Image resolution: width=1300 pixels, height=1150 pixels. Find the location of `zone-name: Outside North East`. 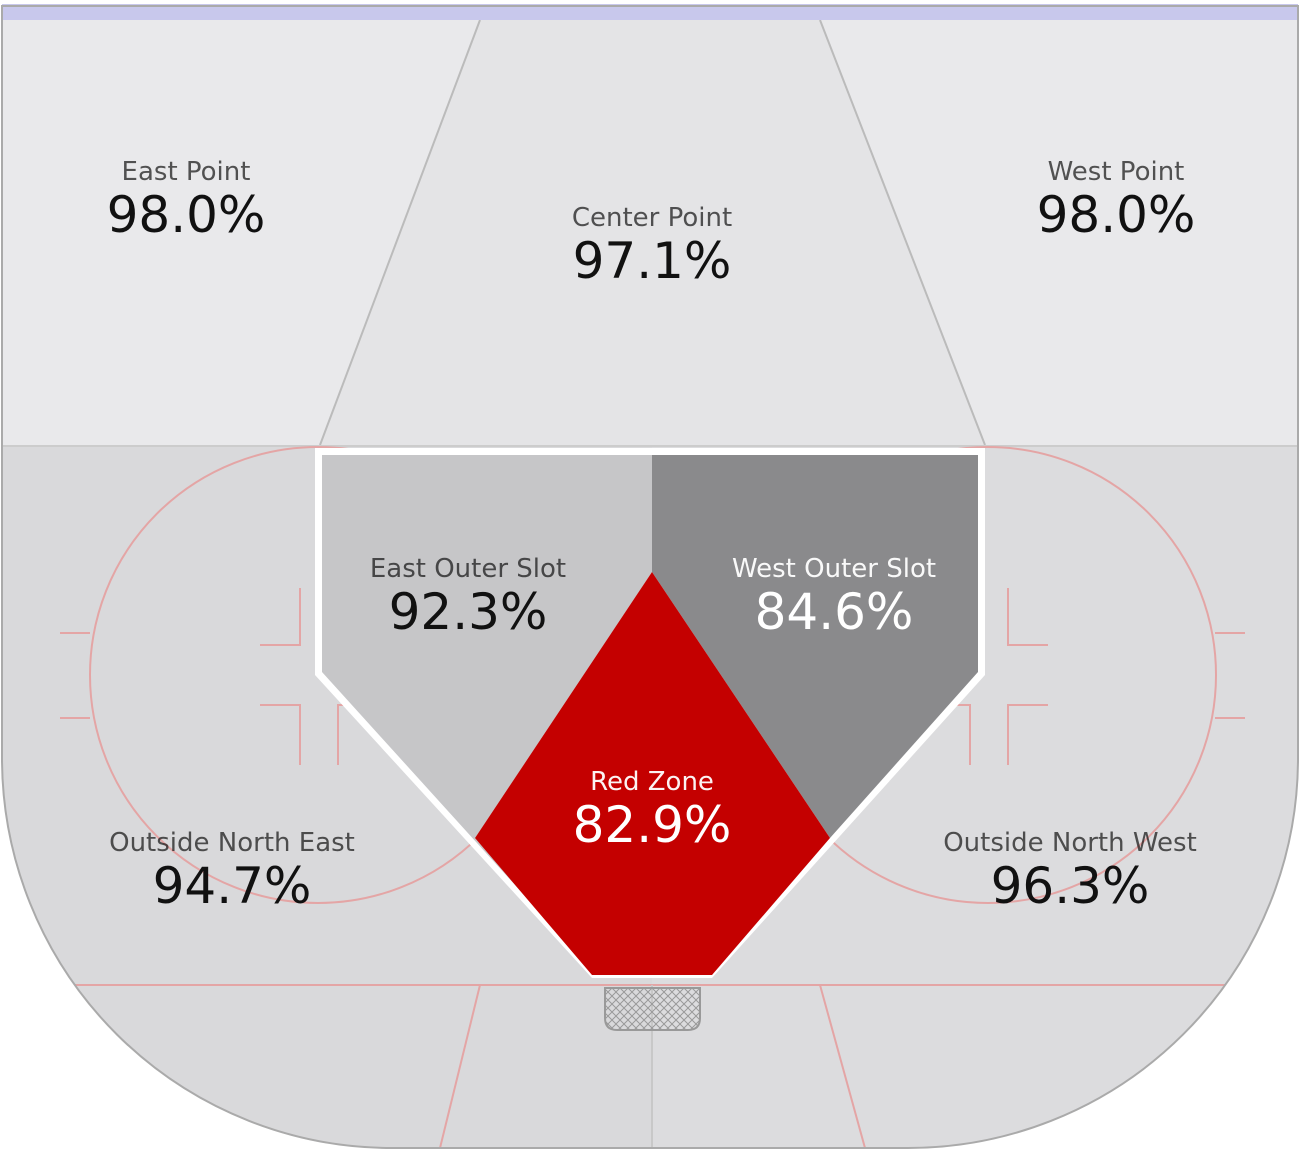

zone-name: Outside North East is located at coordinates (232, 843).